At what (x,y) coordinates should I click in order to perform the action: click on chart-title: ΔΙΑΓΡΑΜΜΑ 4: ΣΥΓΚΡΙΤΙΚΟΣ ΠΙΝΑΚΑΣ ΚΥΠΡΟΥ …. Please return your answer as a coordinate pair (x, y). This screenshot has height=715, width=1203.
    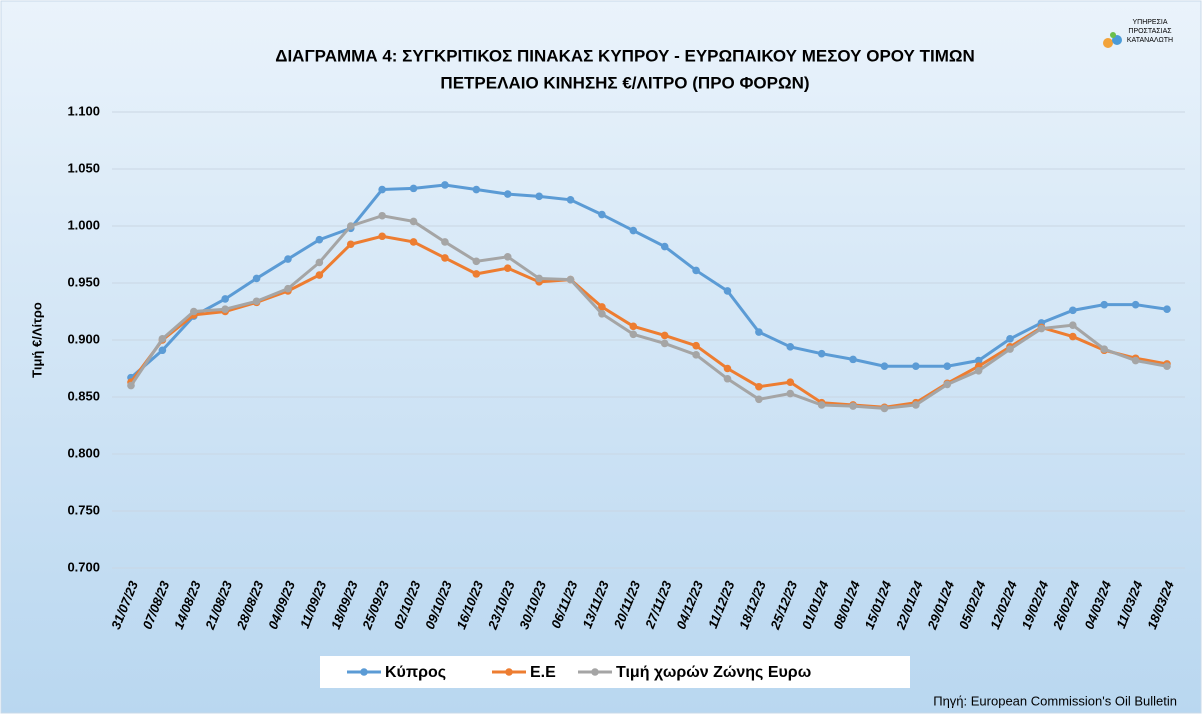
    Looking at the image, I should click on (625, 55).